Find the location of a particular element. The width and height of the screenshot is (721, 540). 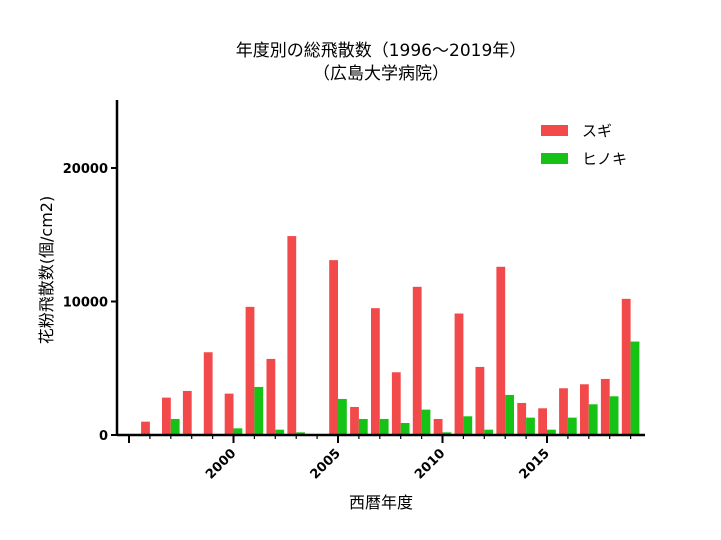

bar-sugi-2014 is located at coordinates (522, 418).